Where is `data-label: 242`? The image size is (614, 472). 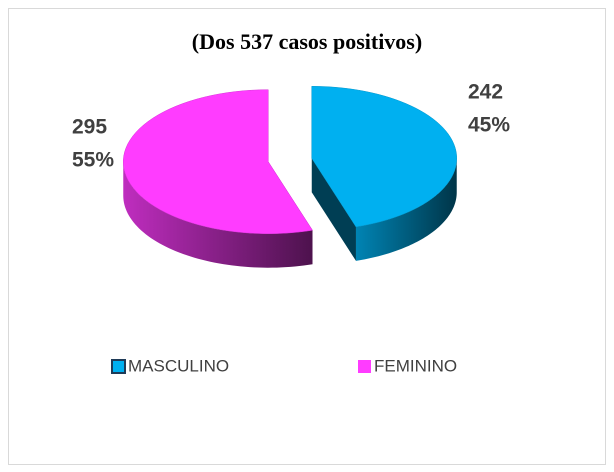 data-label: 242 is located at coordinates (485, 92).